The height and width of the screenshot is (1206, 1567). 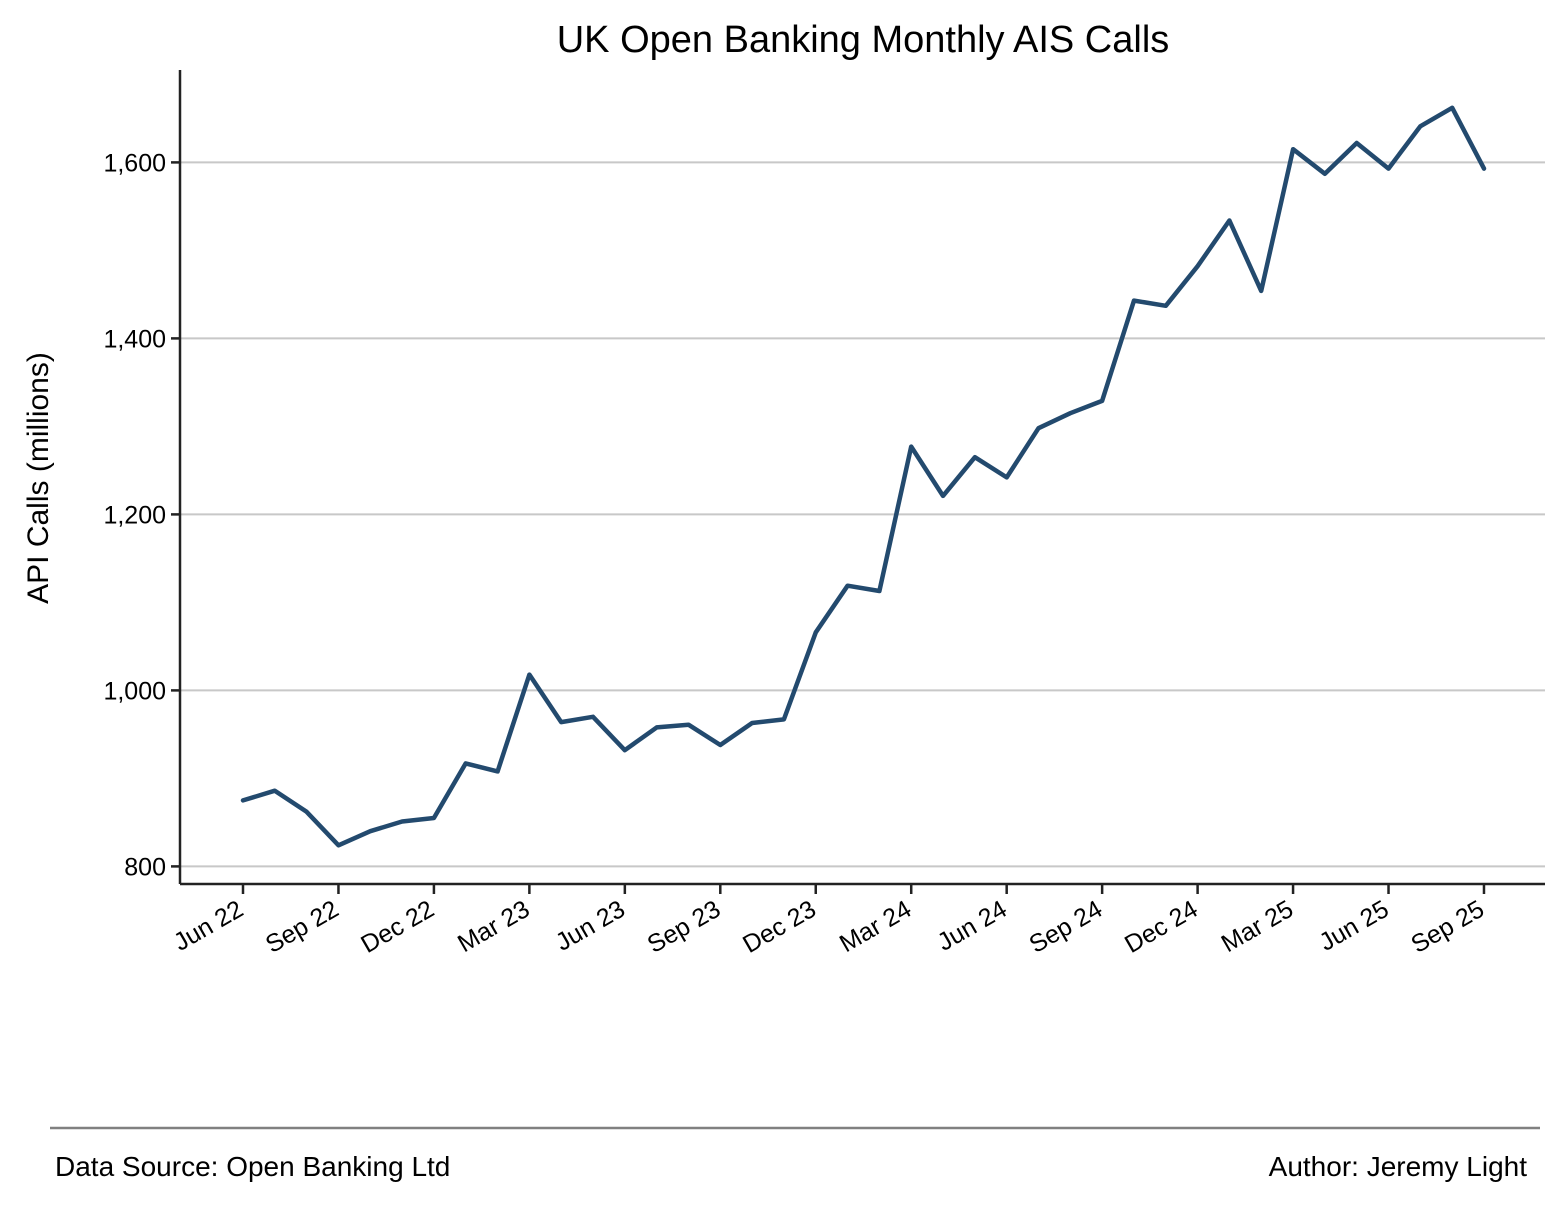 What do you see at coordinates (493, 926) in the screenshot?
I see `x-tick-label: Mar 23` at bounding box center [493, 926].